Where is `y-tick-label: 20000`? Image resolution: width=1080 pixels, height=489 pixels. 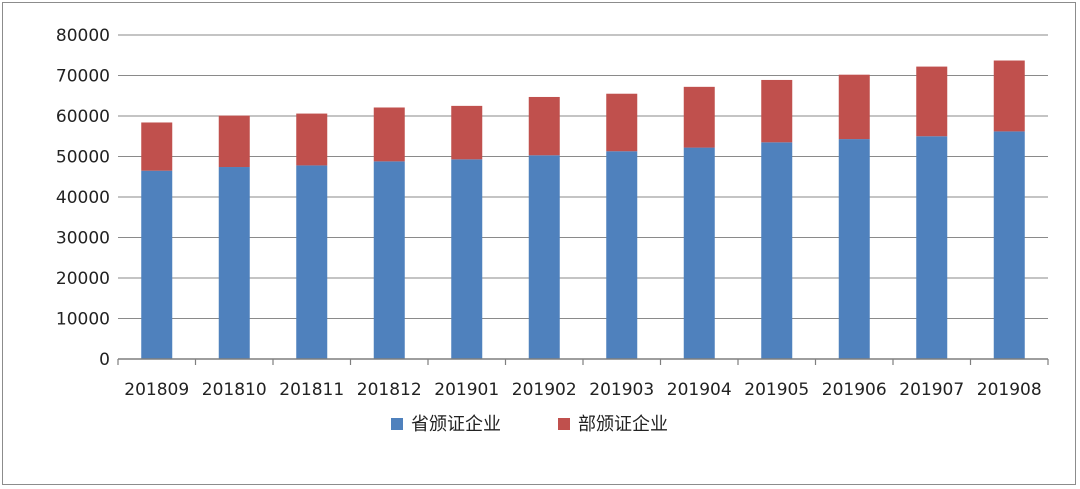 y-tick-label: 20000 is located at coordinates (83, 279).